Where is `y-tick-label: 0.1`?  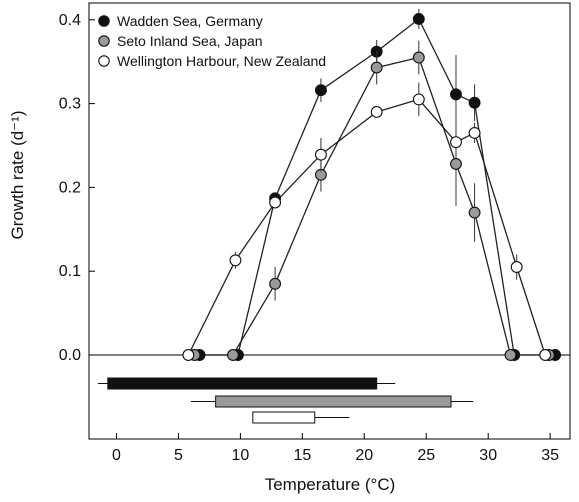 y-tick-label: 0.1 is located at coordinates (70, 271).